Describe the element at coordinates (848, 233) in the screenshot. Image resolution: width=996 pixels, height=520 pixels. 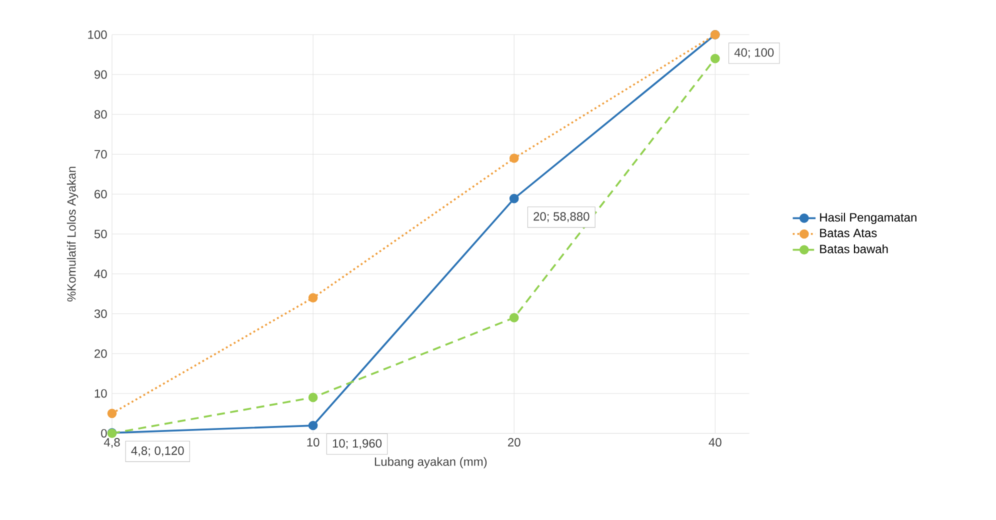
I see `legend-label: Batas Atas` at that location.